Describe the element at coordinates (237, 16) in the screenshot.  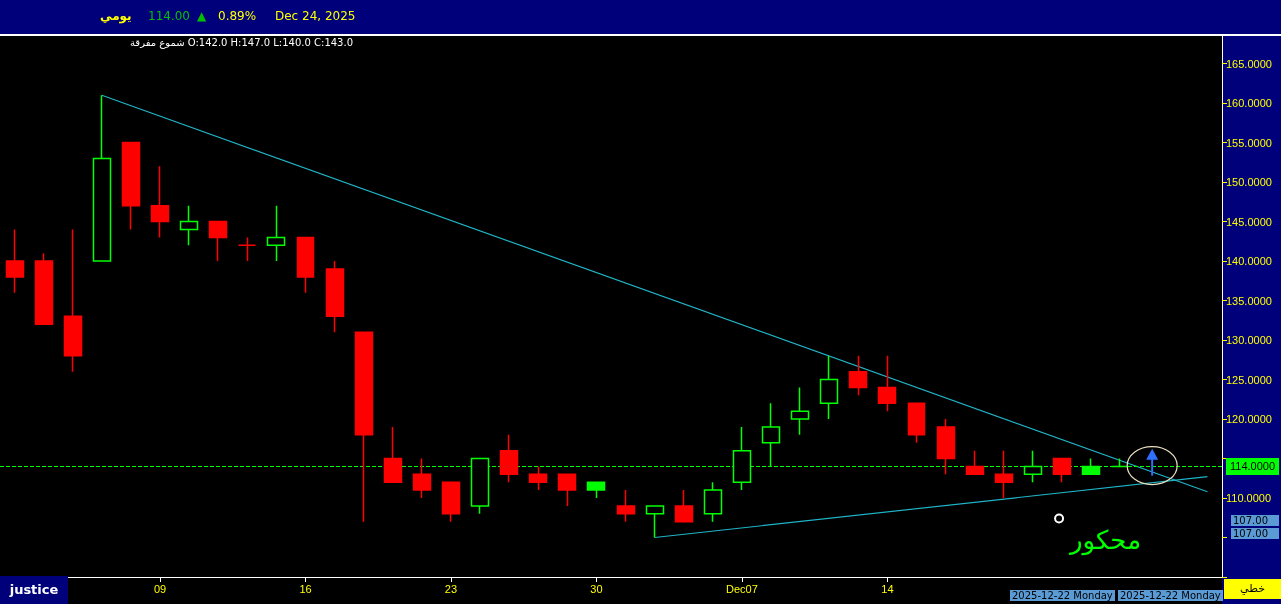
I see `text: 0.89%` at that location.